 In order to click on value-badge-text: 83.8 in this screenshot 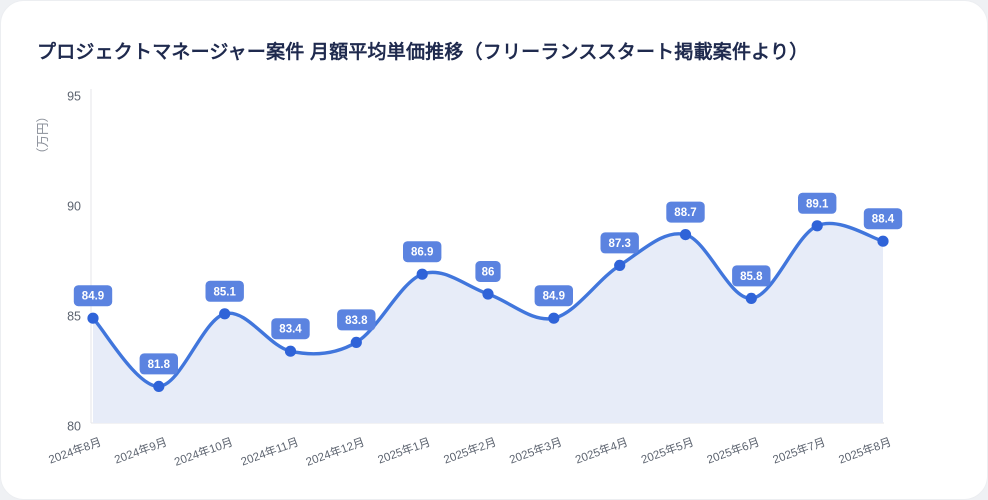, I will do `click(356, 321)`.